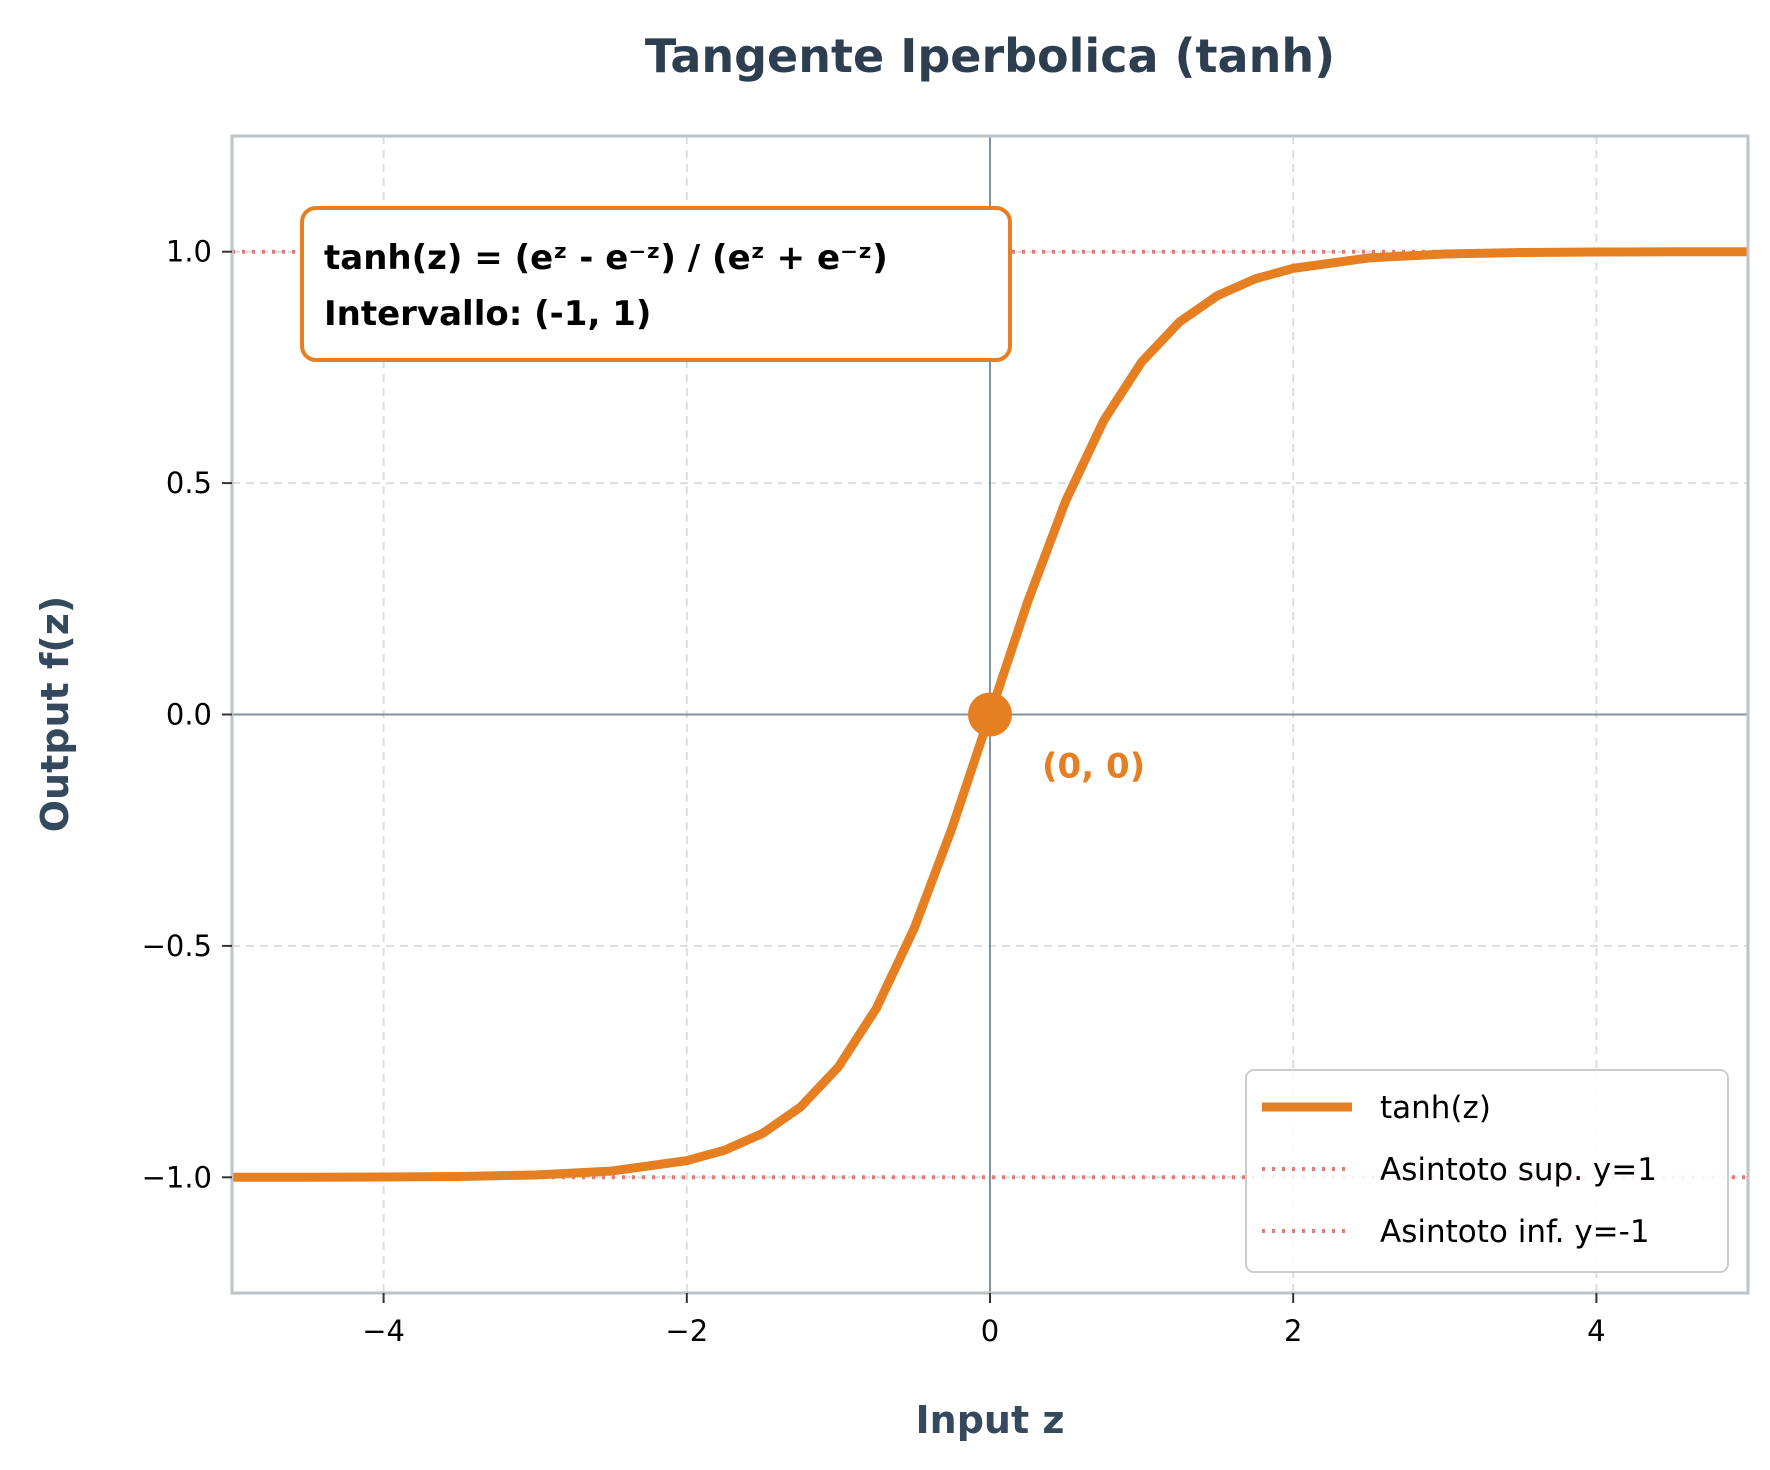 The height and width of the screenshot is (1470, 1770). I want to click on y-tick-label-4: 1.0, so click(189, 252).